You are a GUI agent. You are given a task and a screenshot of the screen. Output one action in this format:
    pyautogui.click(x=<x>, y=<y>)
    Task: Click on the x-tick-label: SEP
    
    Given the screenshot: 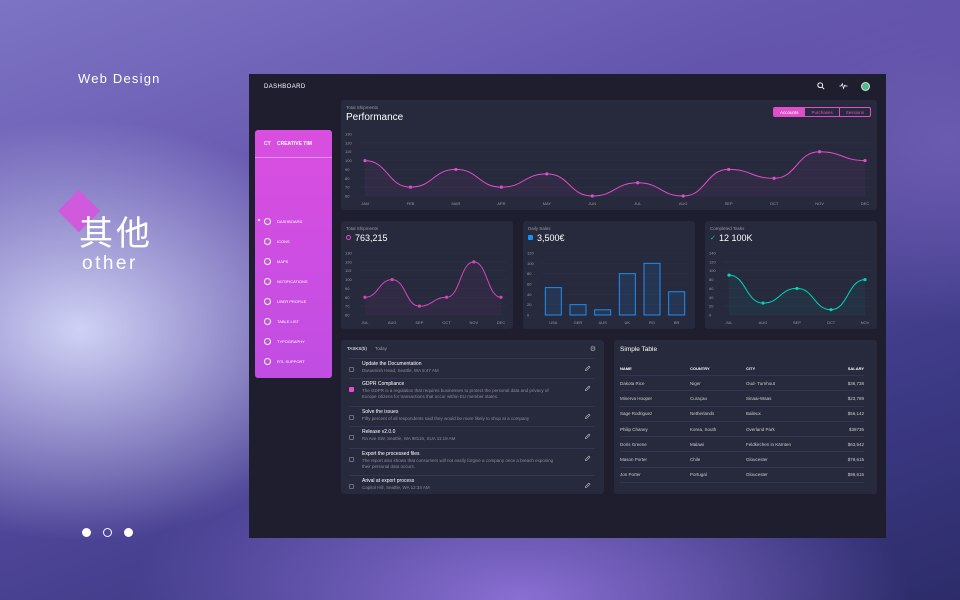 What is the action you would take?
    pyautogui.click(x=797, y=322)
    